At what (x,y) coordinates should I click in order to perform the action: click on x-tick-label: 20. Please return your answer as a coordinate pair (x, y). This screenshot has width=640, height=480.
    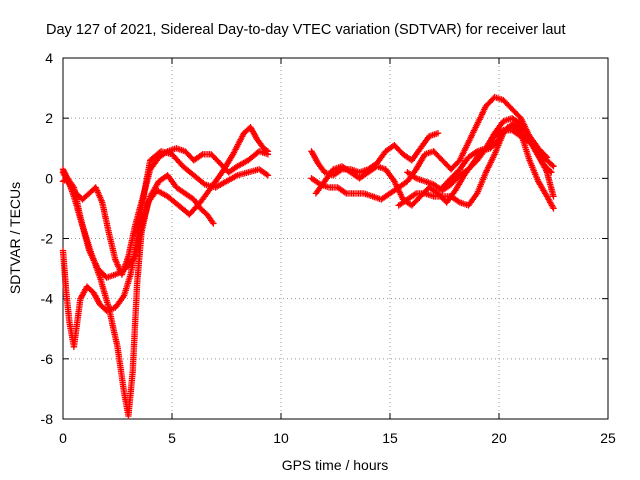
    Looking at the image, I should click on (499, 438).